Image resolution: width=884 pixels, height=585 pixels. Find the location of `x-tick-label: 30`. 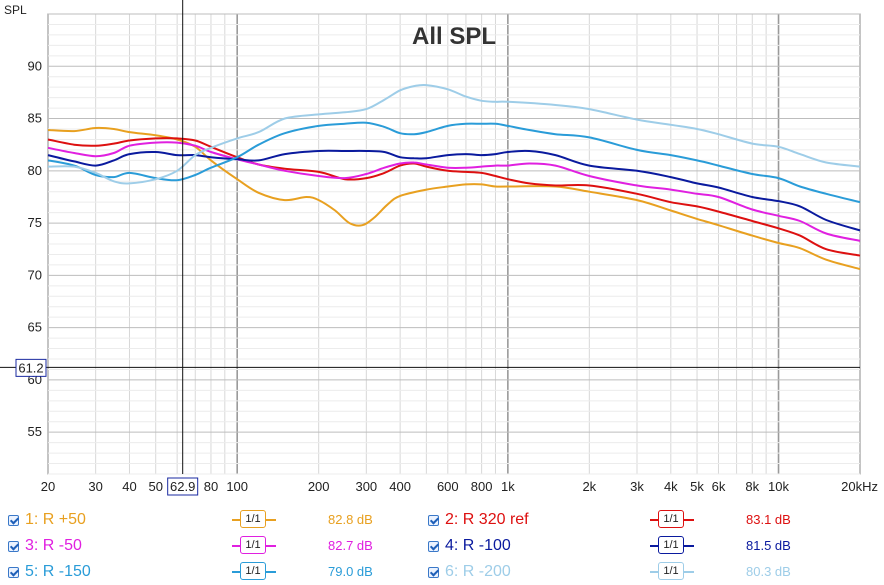

x-tick-label: 30 is located at coordinates (95, 486).